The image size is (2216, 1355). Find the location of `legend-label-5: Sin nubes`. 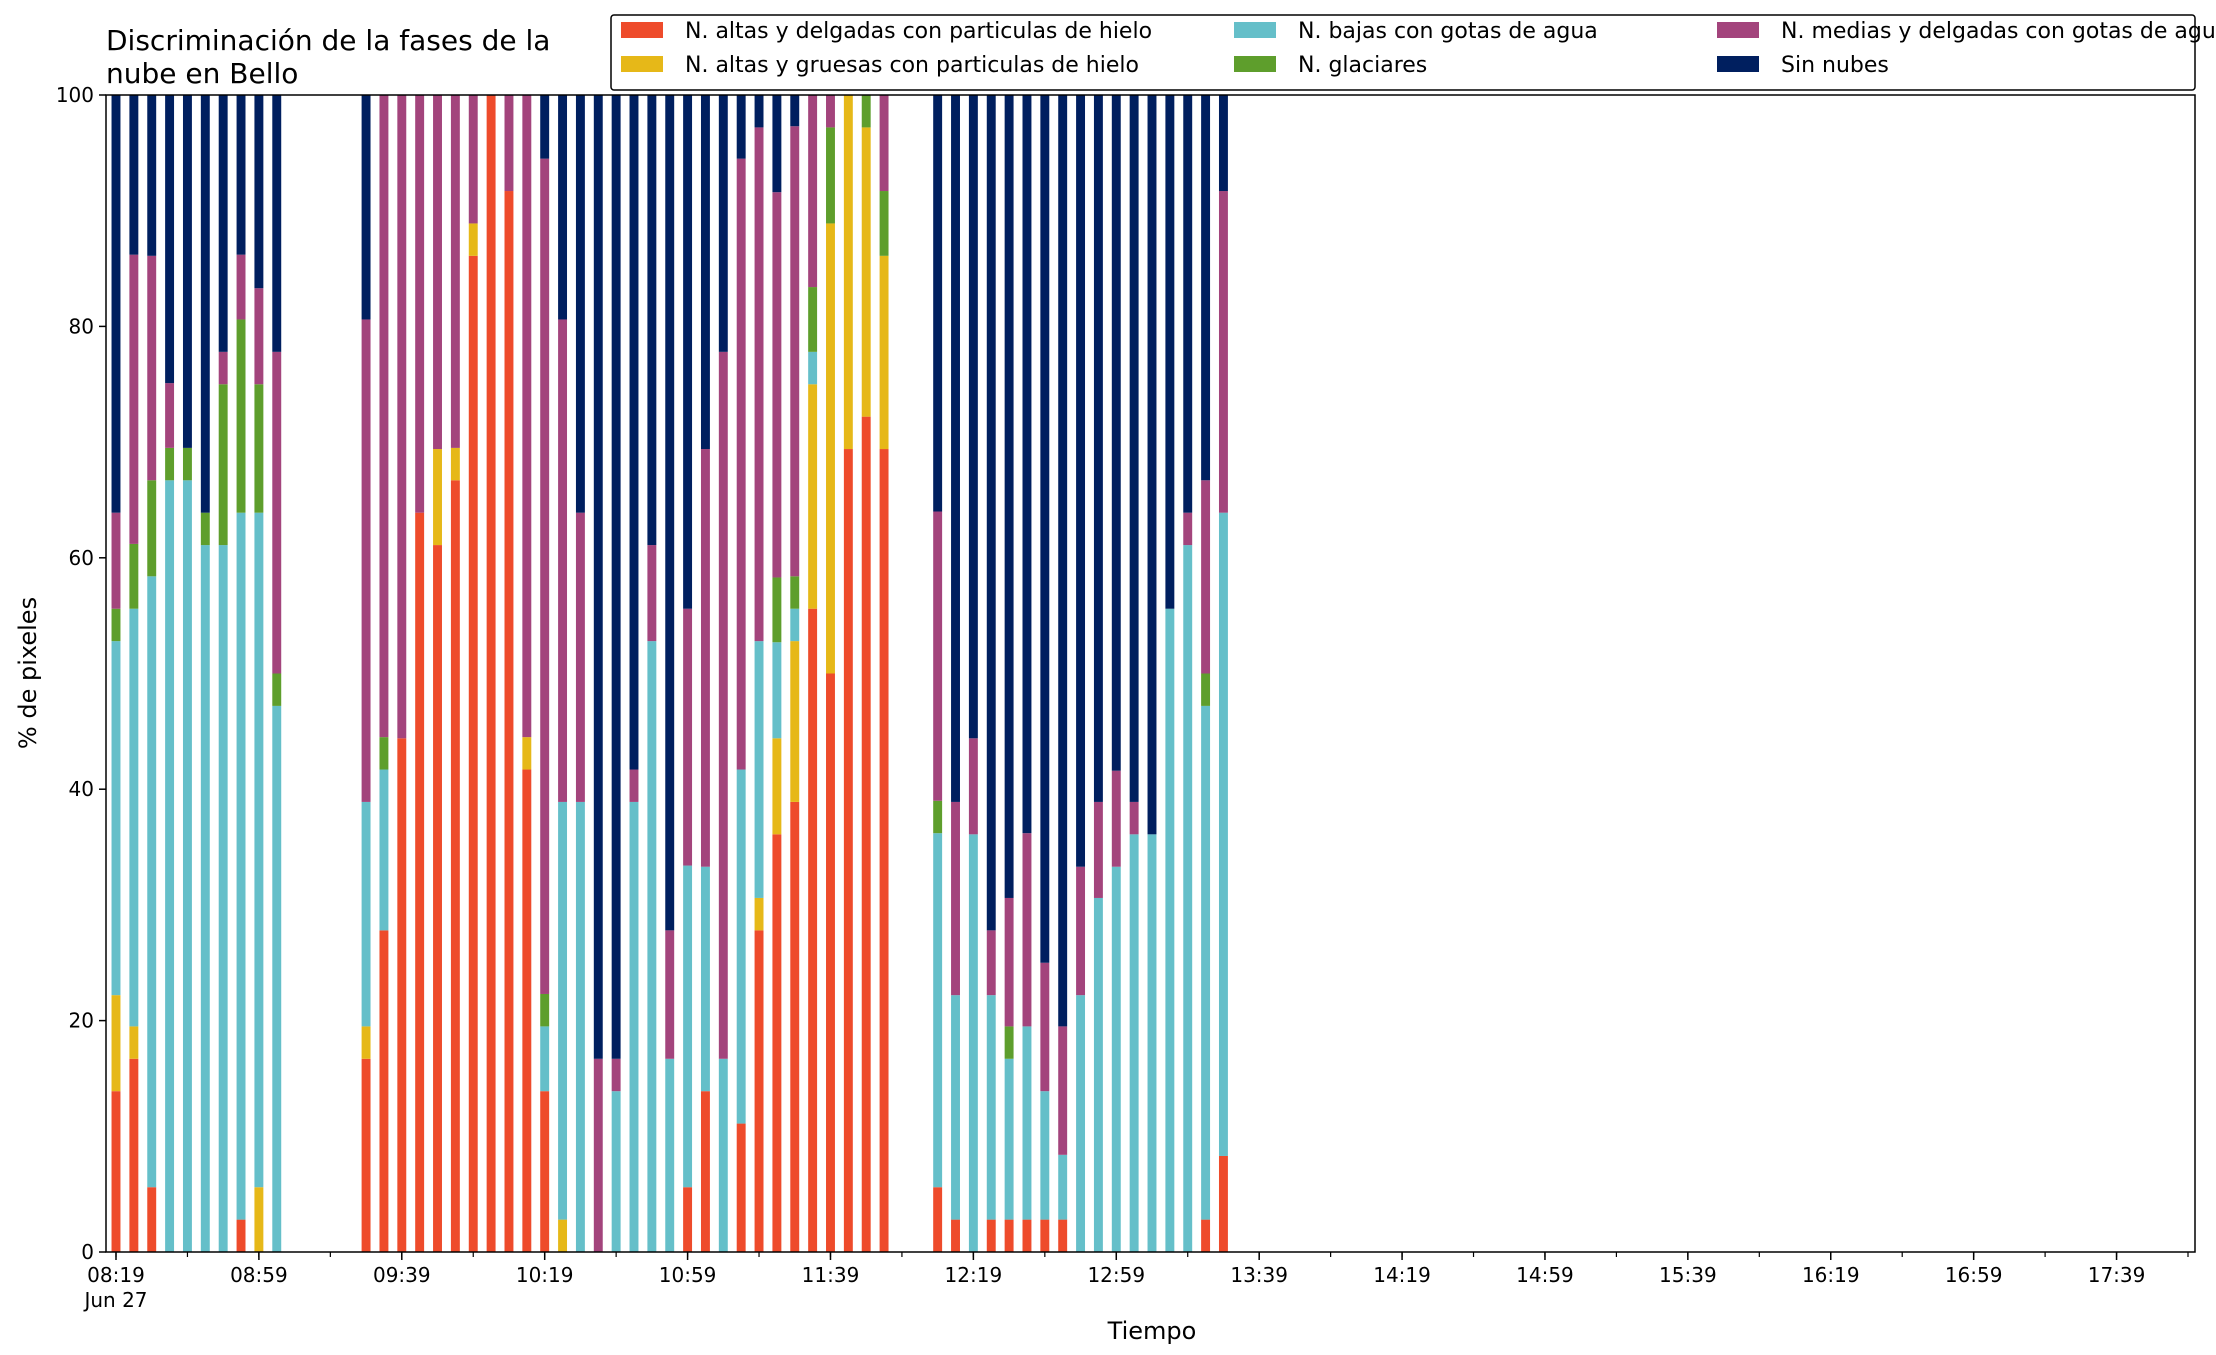

legend-label-5: Sin nubes is located at coordinates (1835, 65).